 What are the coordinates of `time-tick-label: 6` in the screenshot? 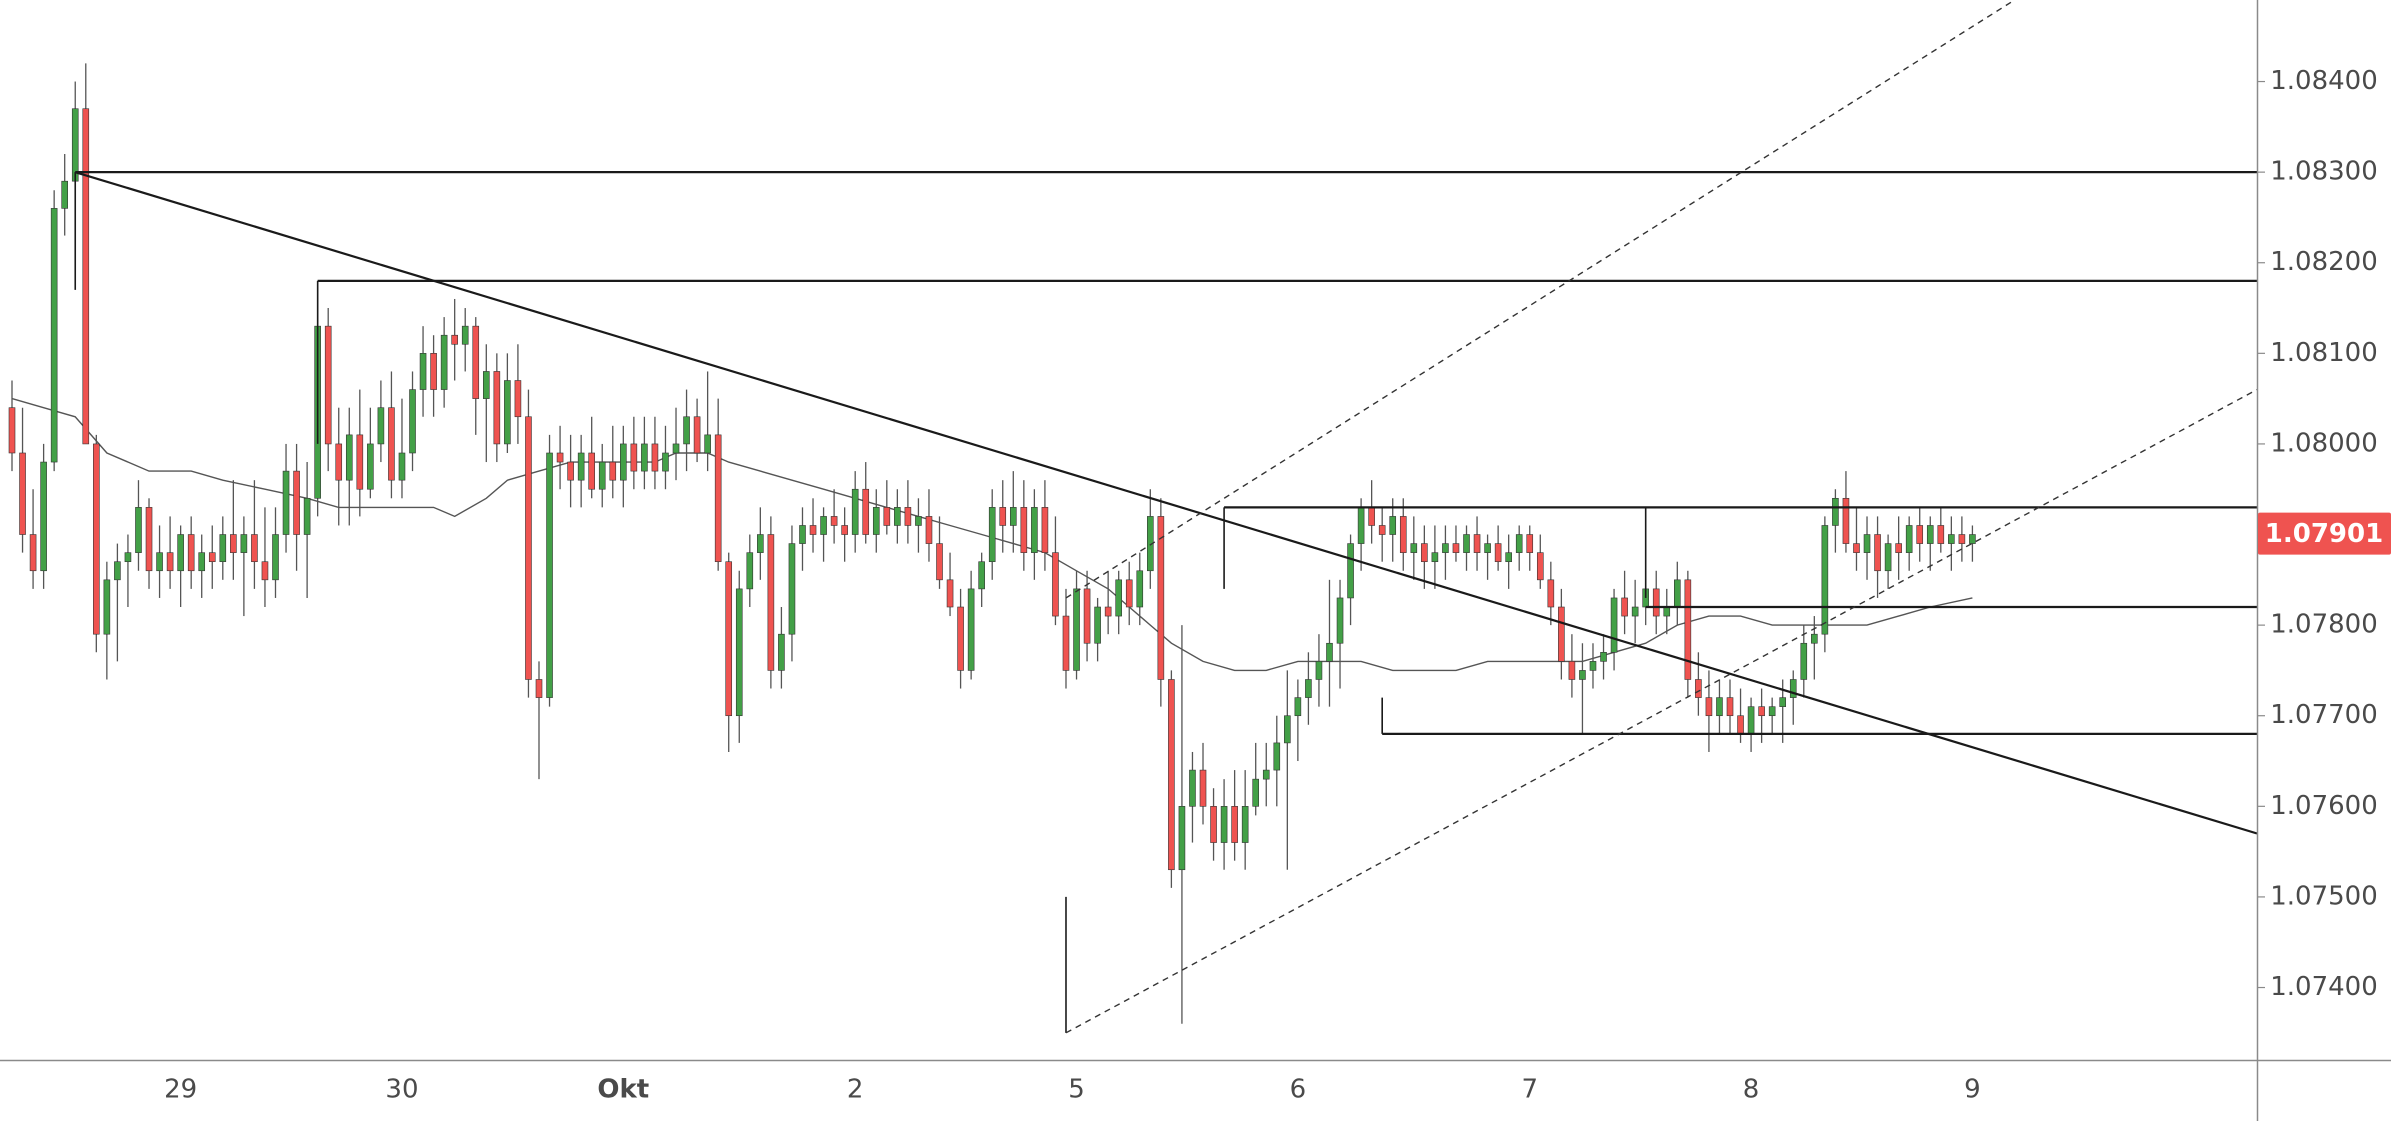 It's located at (1298, 1090).